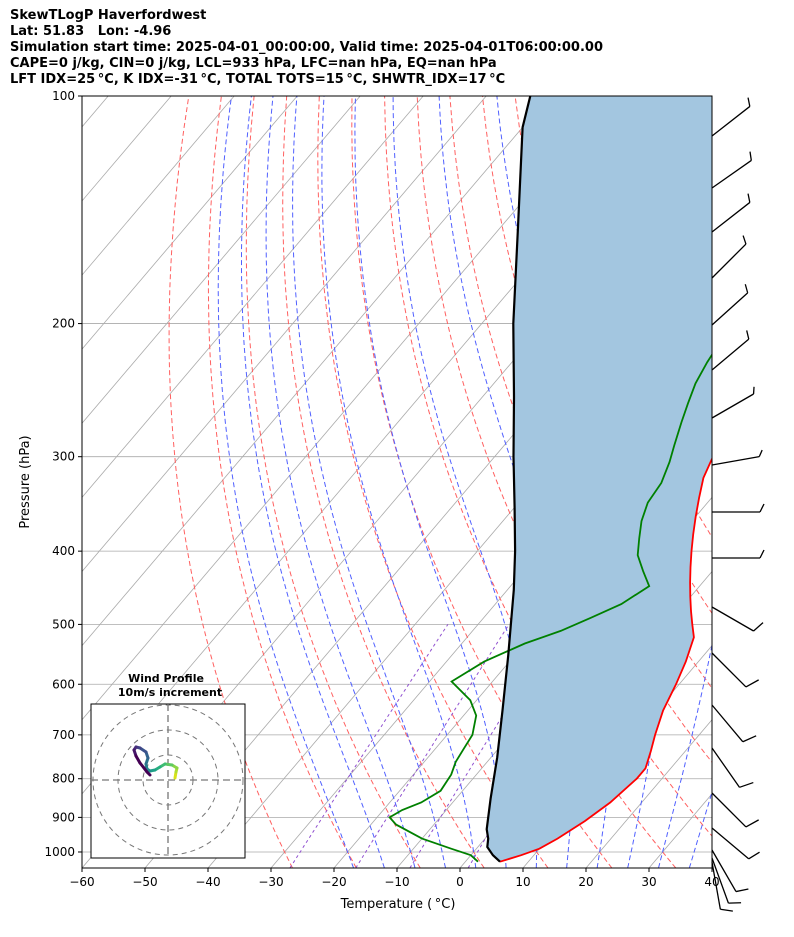  What do you see at coordinates (81, 882) in the screenshot?
I see `x-tick-label: −60` at bounding box center [81, 882].